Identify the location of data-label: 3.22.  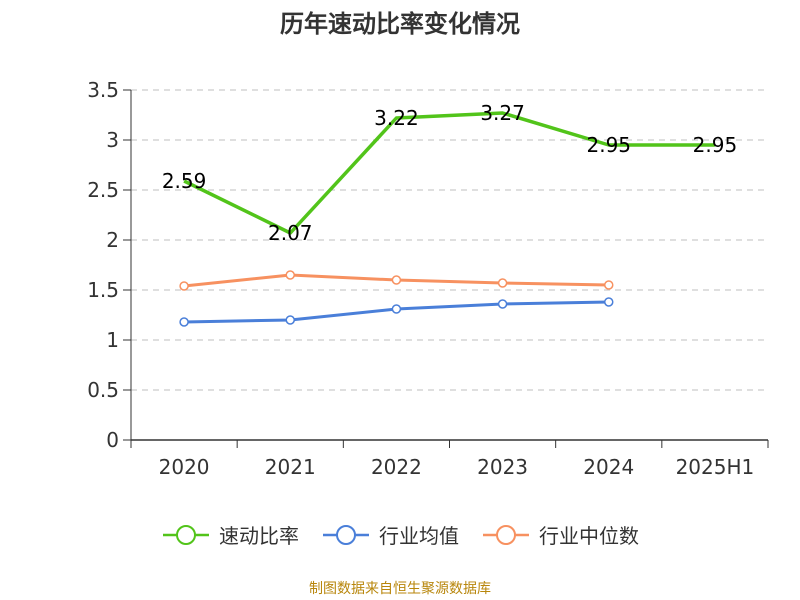
(396, 118).